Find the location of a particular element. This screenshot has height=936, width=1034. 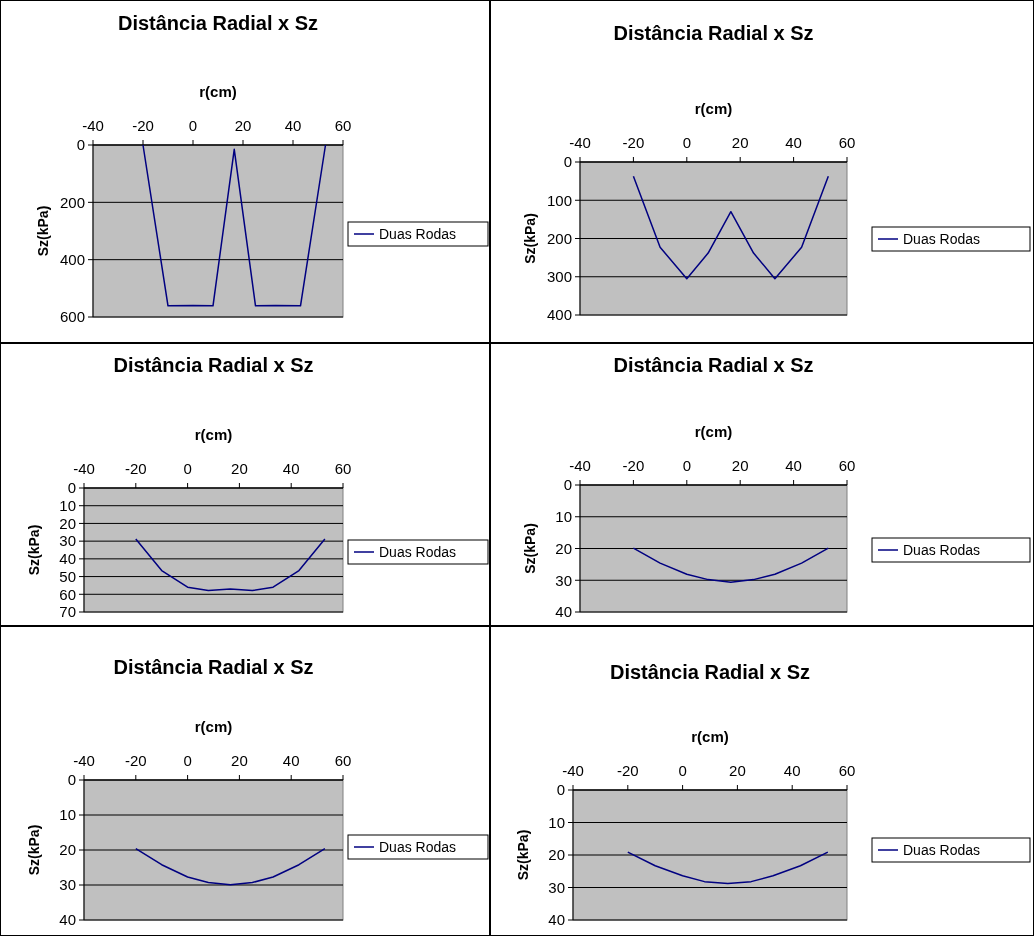

y-tick-label: 100 is located at coordinates (559, 200).